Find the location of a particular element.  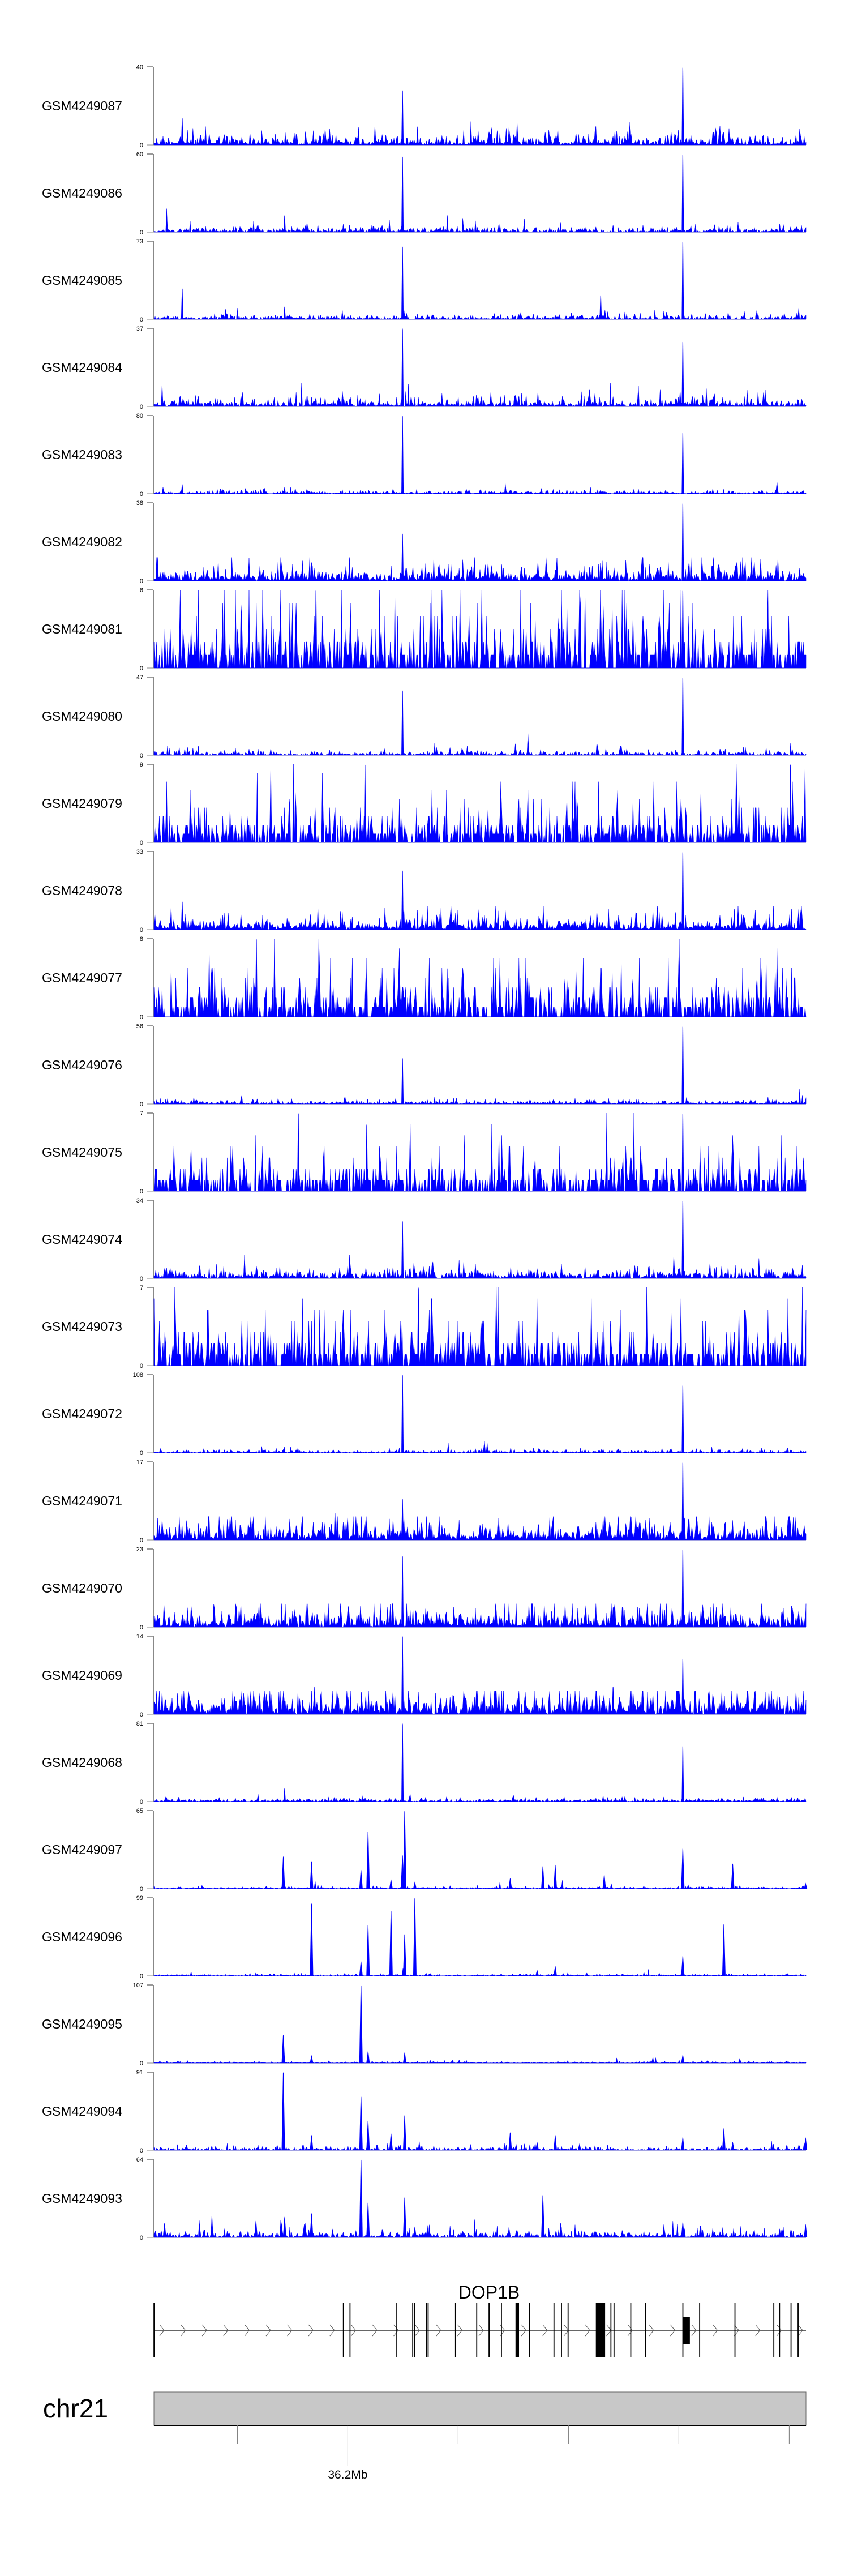

track-label: GSM4249081 is located at coordinates (82, 629).